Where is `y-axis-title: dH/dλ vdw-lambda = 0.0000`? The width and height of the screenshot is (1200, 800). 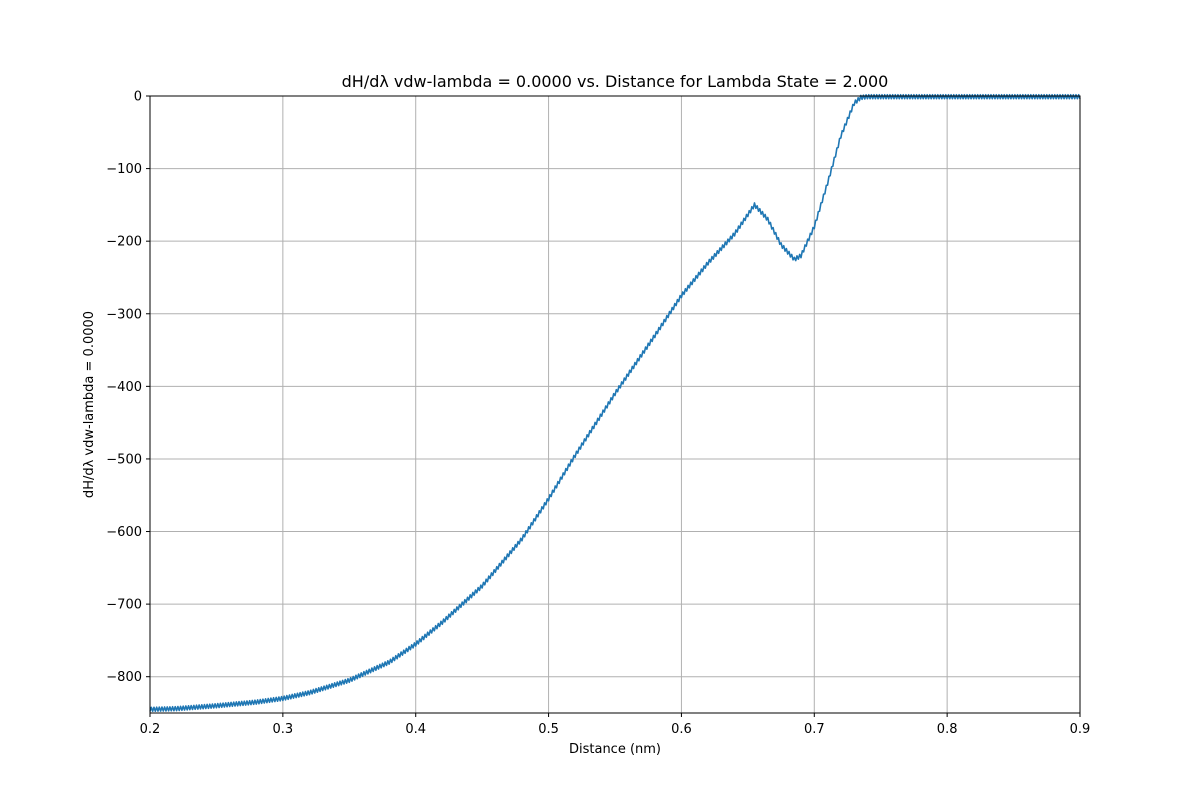 y-axis-title: dH/dλ vdw-lambda = 0.0000 is located at coordinates (89, 404).